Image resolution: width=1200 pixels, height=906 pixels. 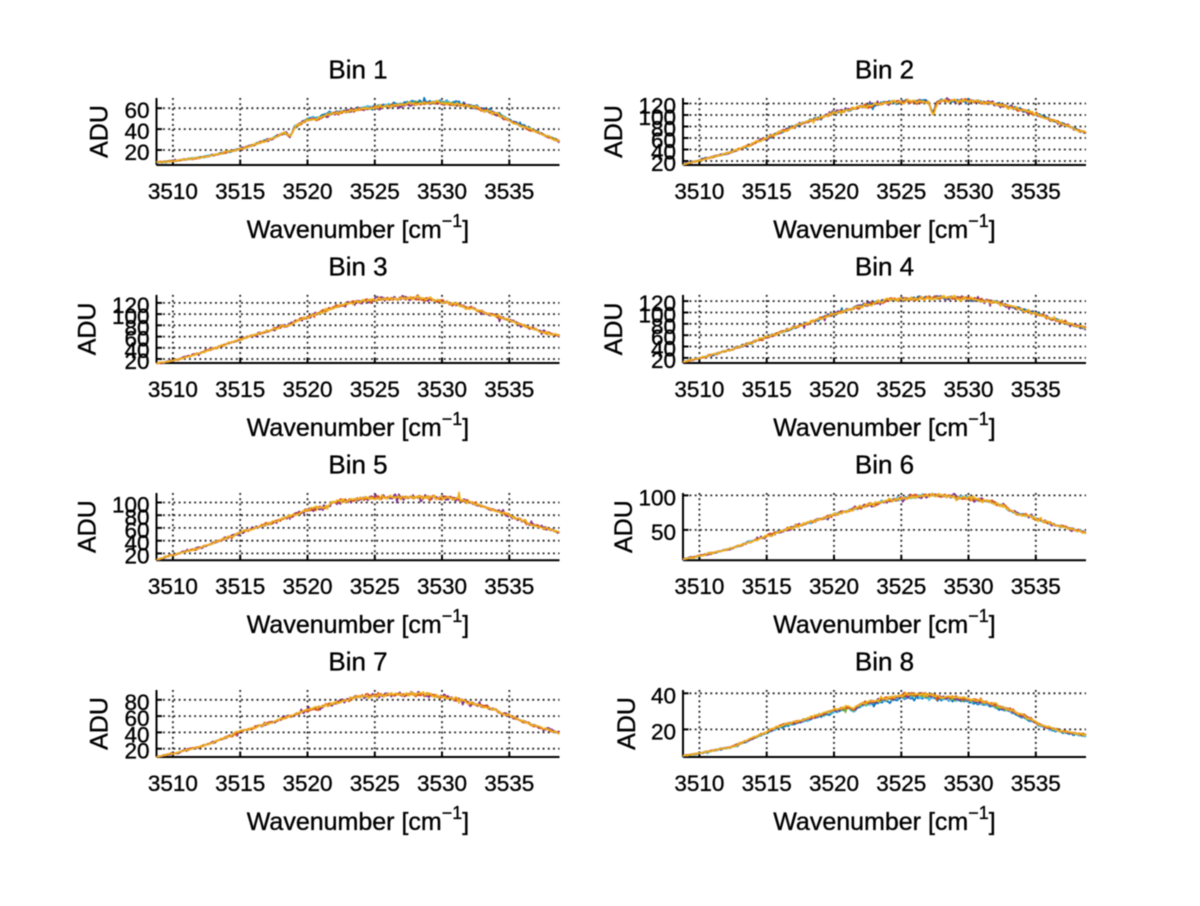 What do you see at coordinates (884, 266) in the screenshot?
I see `svg-text: Bin 4` at bounding box center [884, 266].